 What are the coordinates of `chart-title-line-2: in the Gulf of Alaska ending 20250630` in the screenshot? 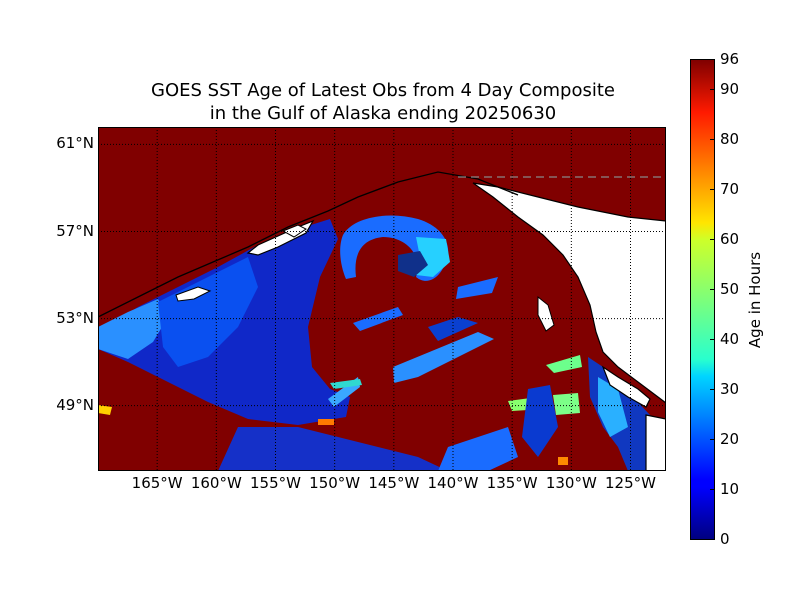 It's located at (383, 113).